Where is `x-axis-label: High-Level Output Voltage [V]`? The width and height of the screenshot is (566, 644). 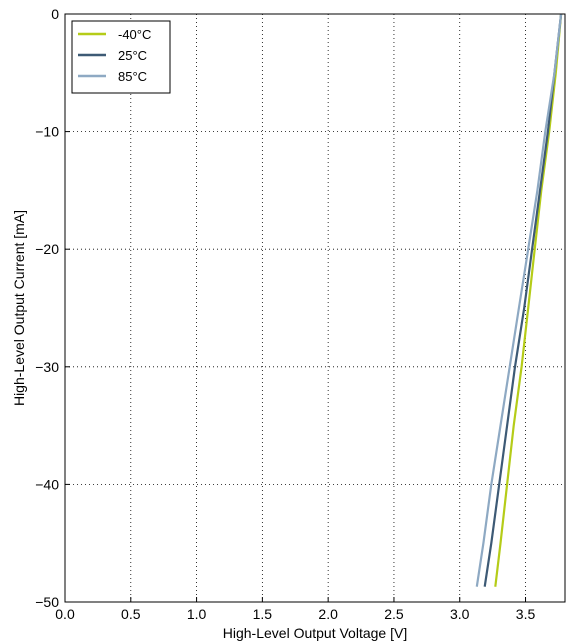
x-axis-label: High-Level Output Voltage [V] is located at coordinates (315, 633).